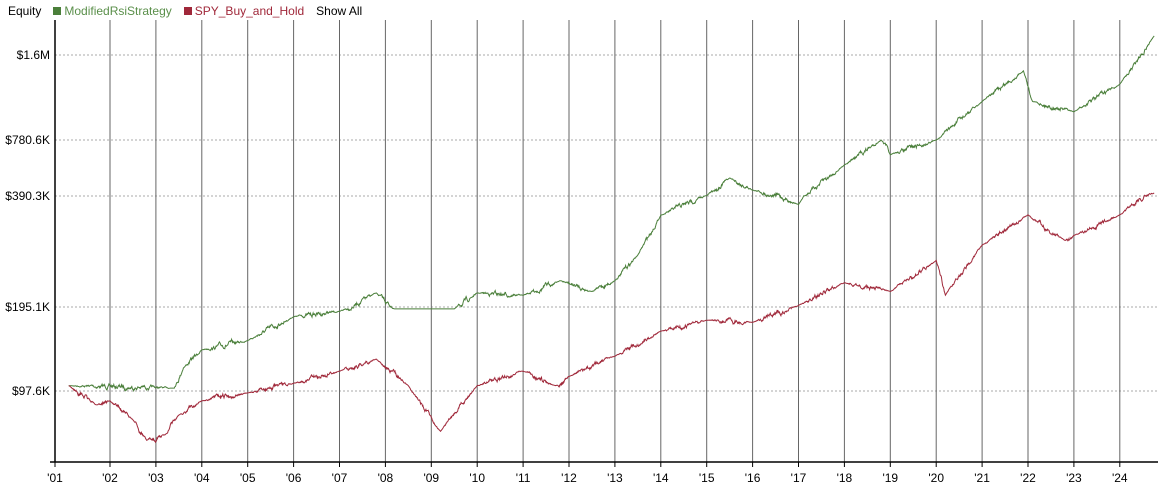 The image size is (1158, 494). What do you see at coordinates (569, 478) in the screenshot?
I see `x-tick-label: '12` at bounding box center [569, 478].